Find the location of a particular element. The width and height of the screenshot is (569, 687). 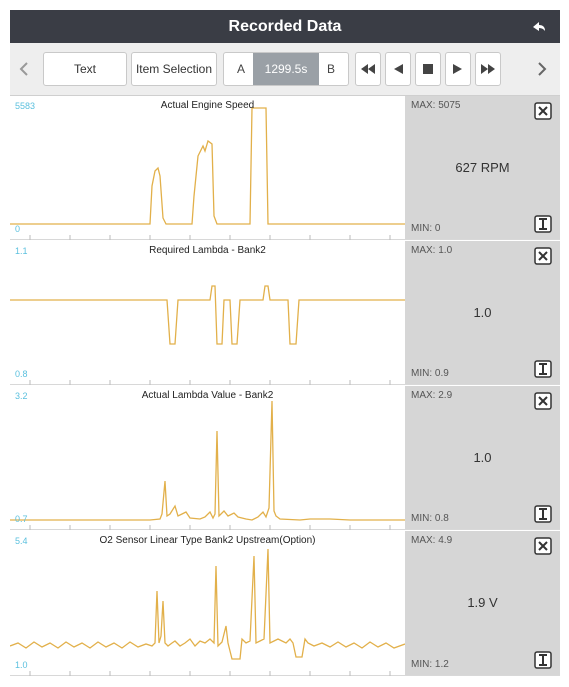

rewind-icon is located at coordinates (368, 69).